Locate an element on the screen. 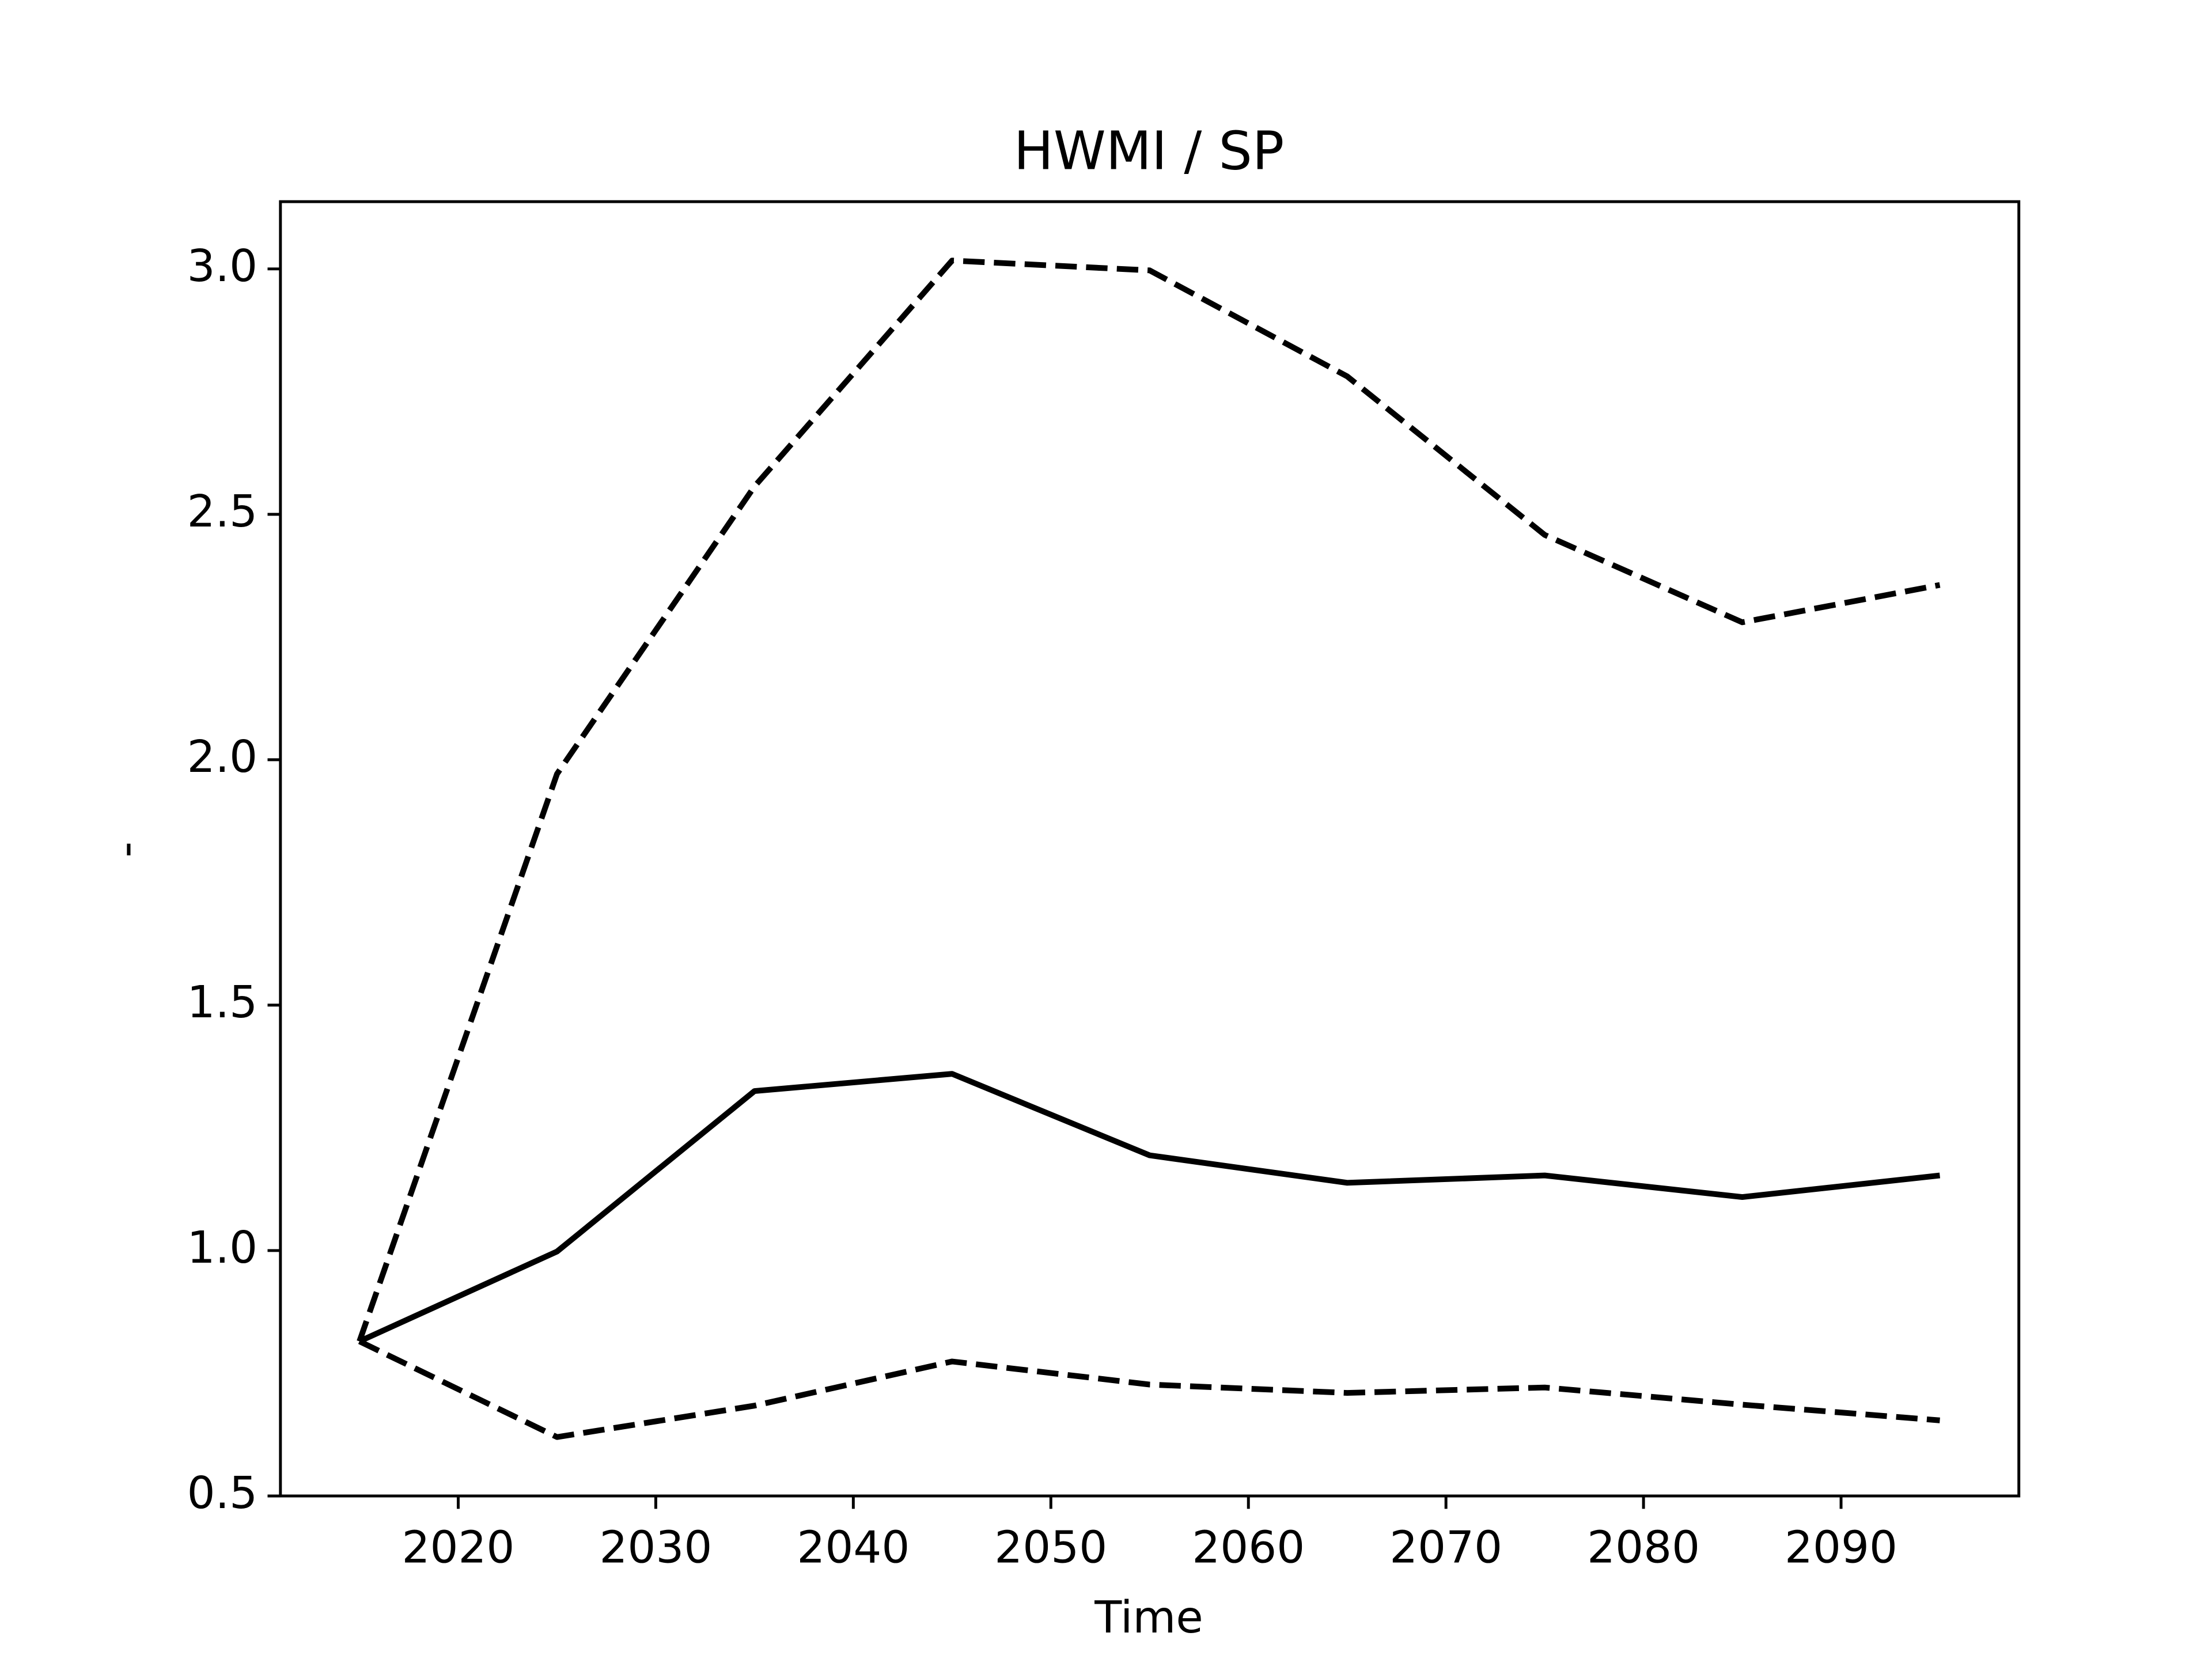 Image resolution: width=2212 pixels, height=1659 pixels. y-tick-label: 1.5 is located at coordinates (222, 1002).